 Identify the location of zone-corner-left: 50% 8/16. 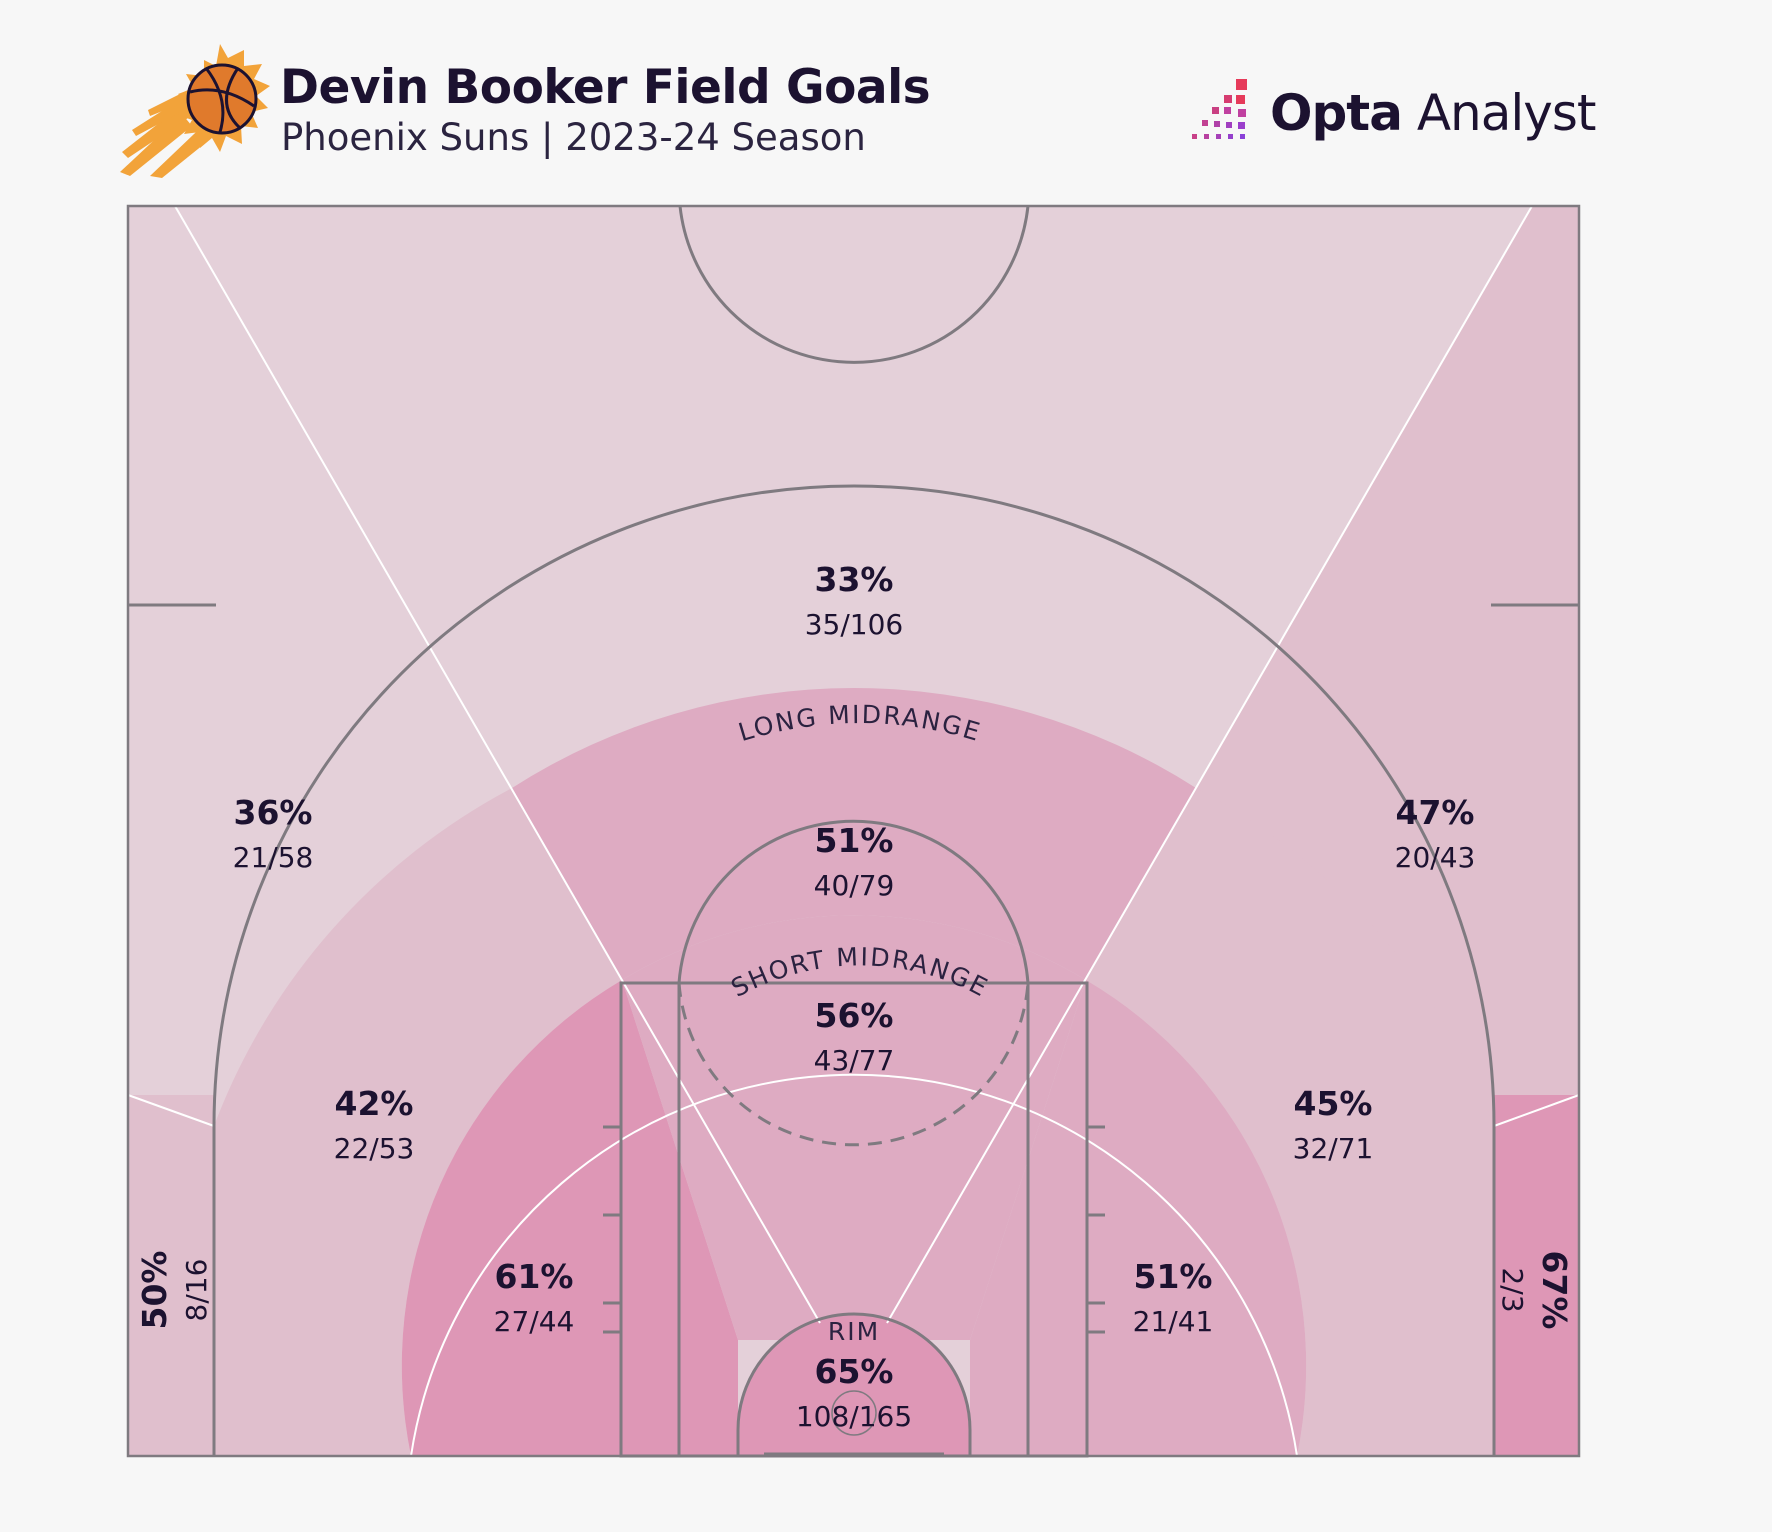
(174, 1290).